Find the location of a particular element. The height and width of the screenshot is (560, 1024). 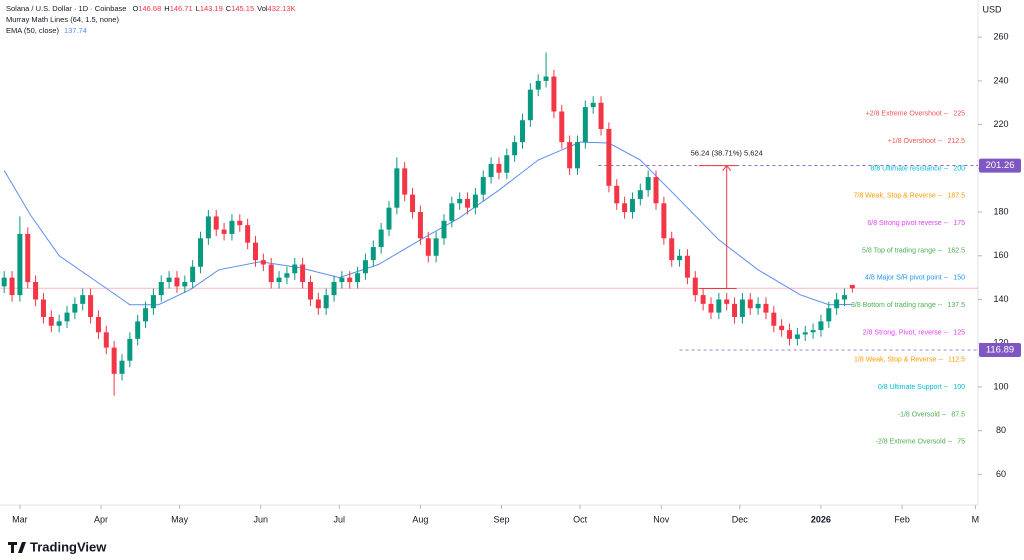

murray-level: 1/8 Weak, Stop & Reverse -- 112.5 is located at coordinates (909, 359).